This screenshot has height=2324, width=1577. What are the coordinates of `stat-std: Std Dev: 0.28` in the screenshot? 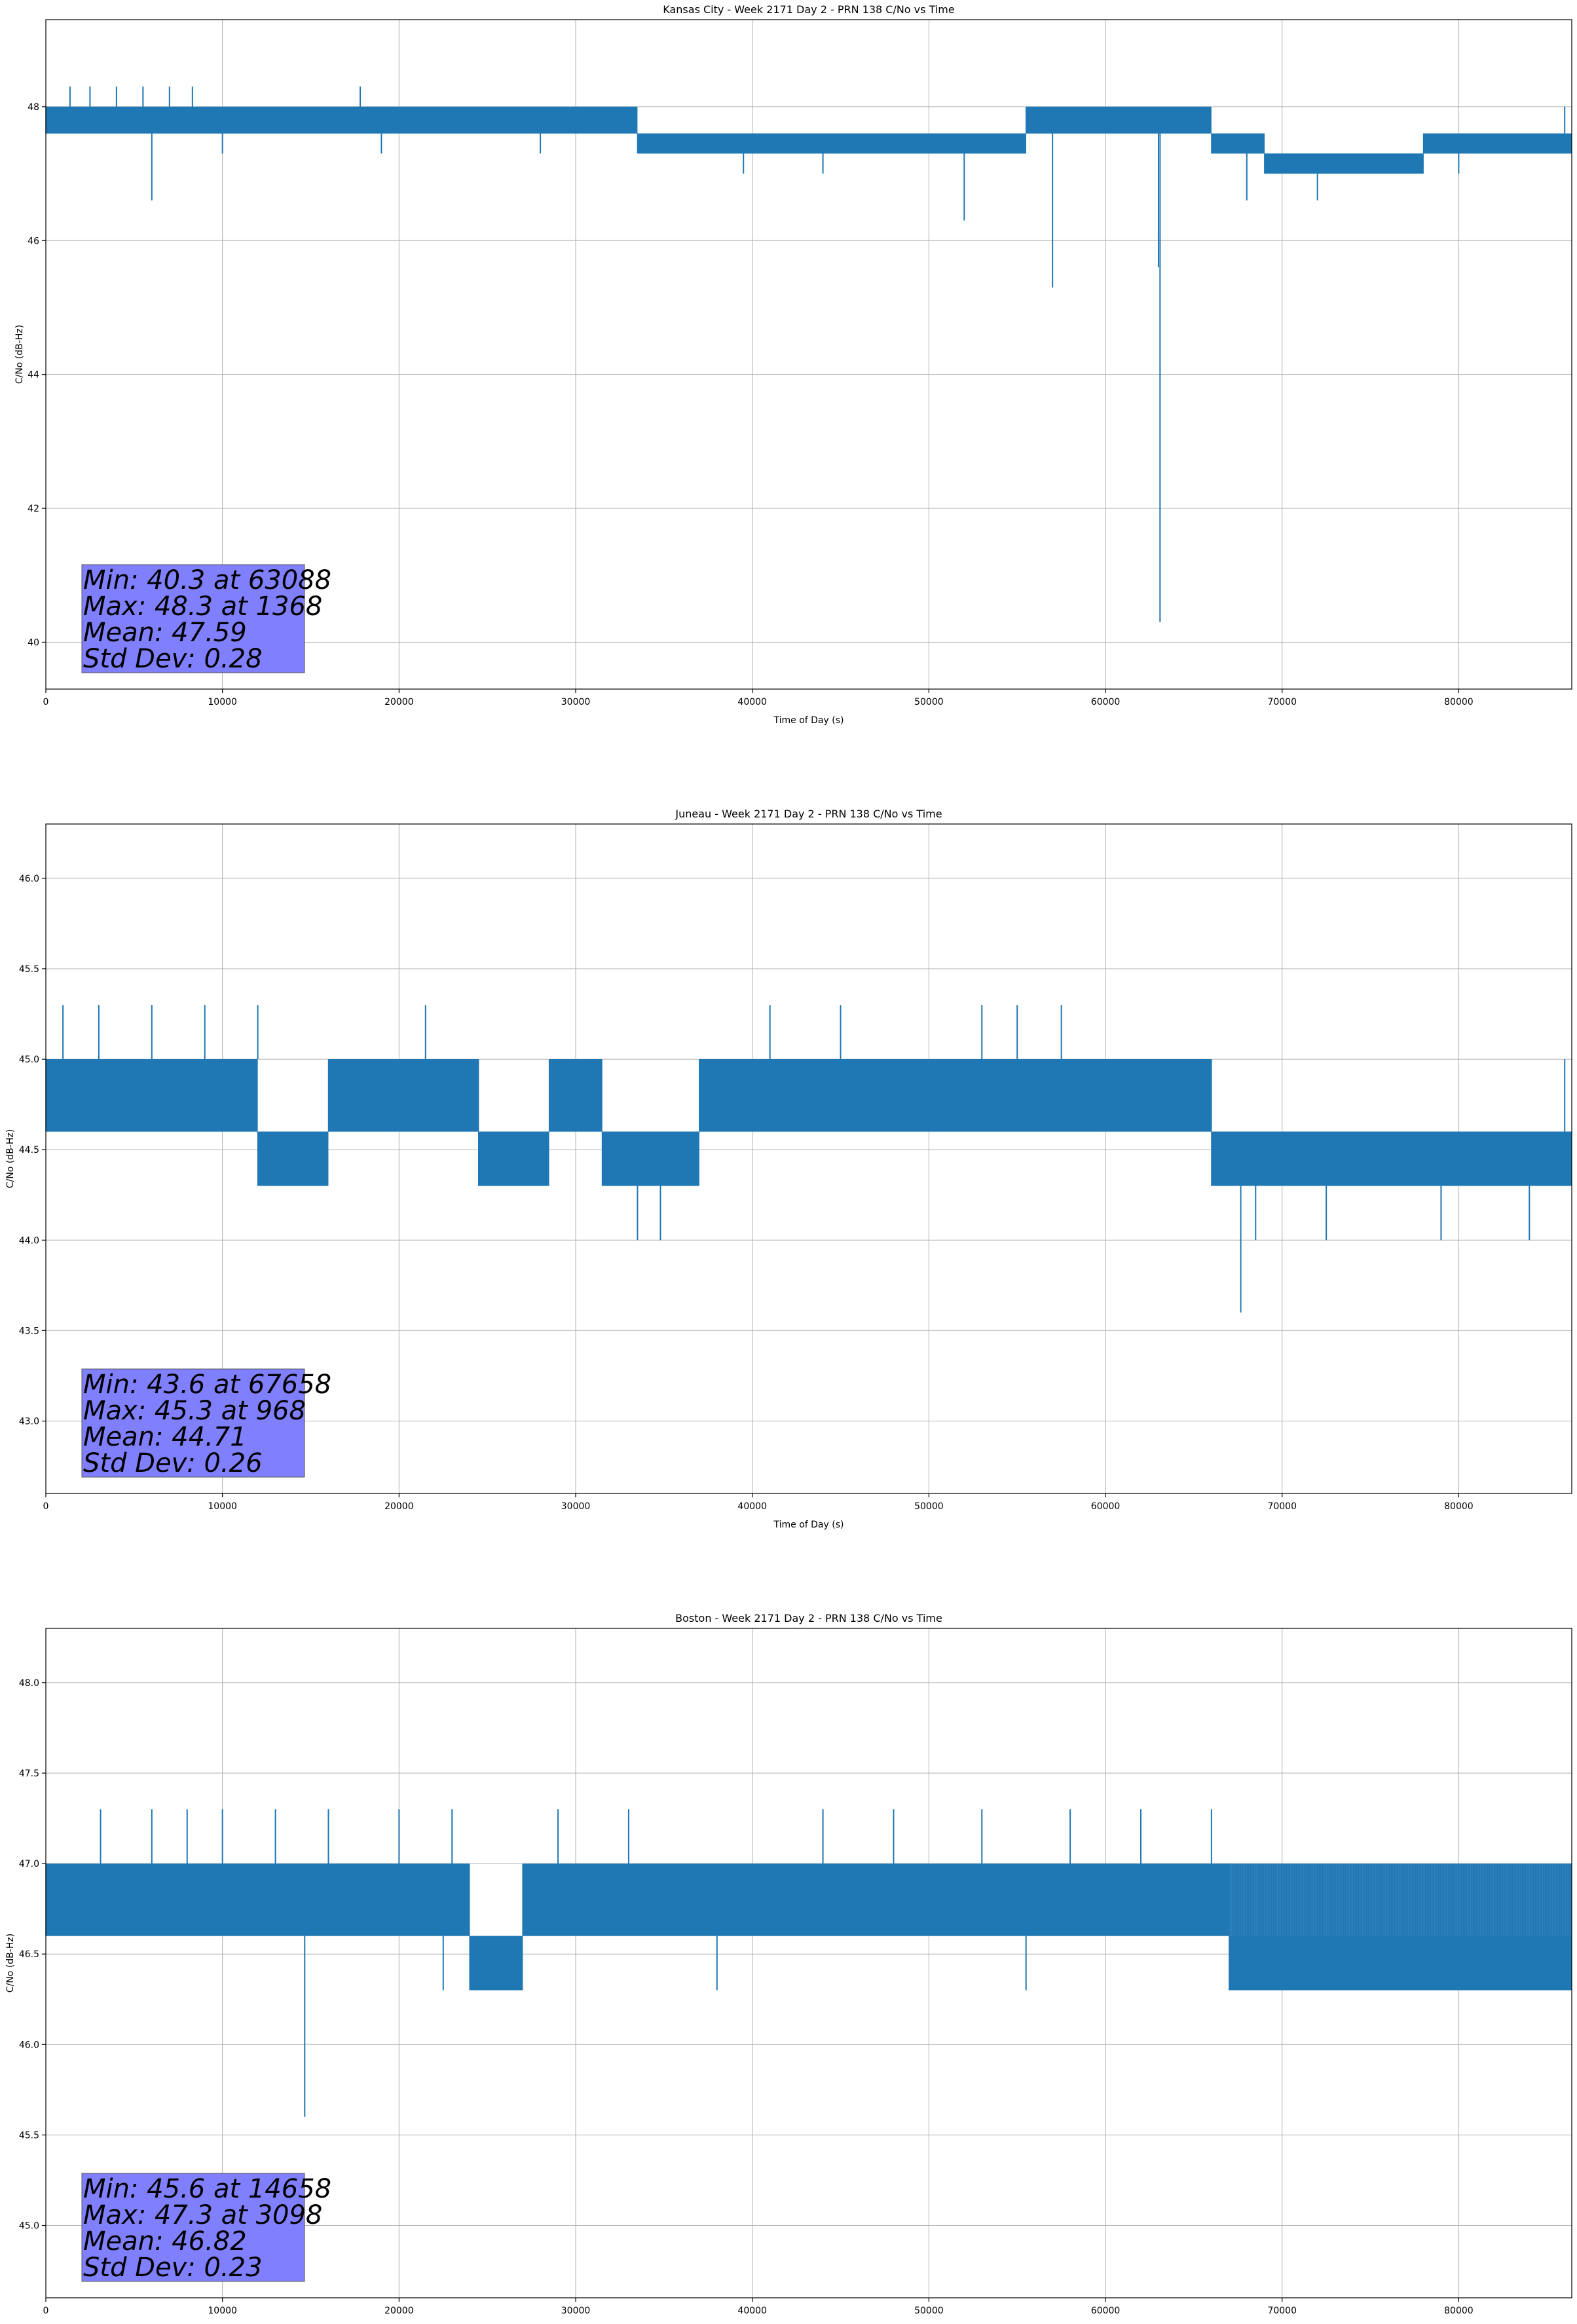 It's located at (173, 659).